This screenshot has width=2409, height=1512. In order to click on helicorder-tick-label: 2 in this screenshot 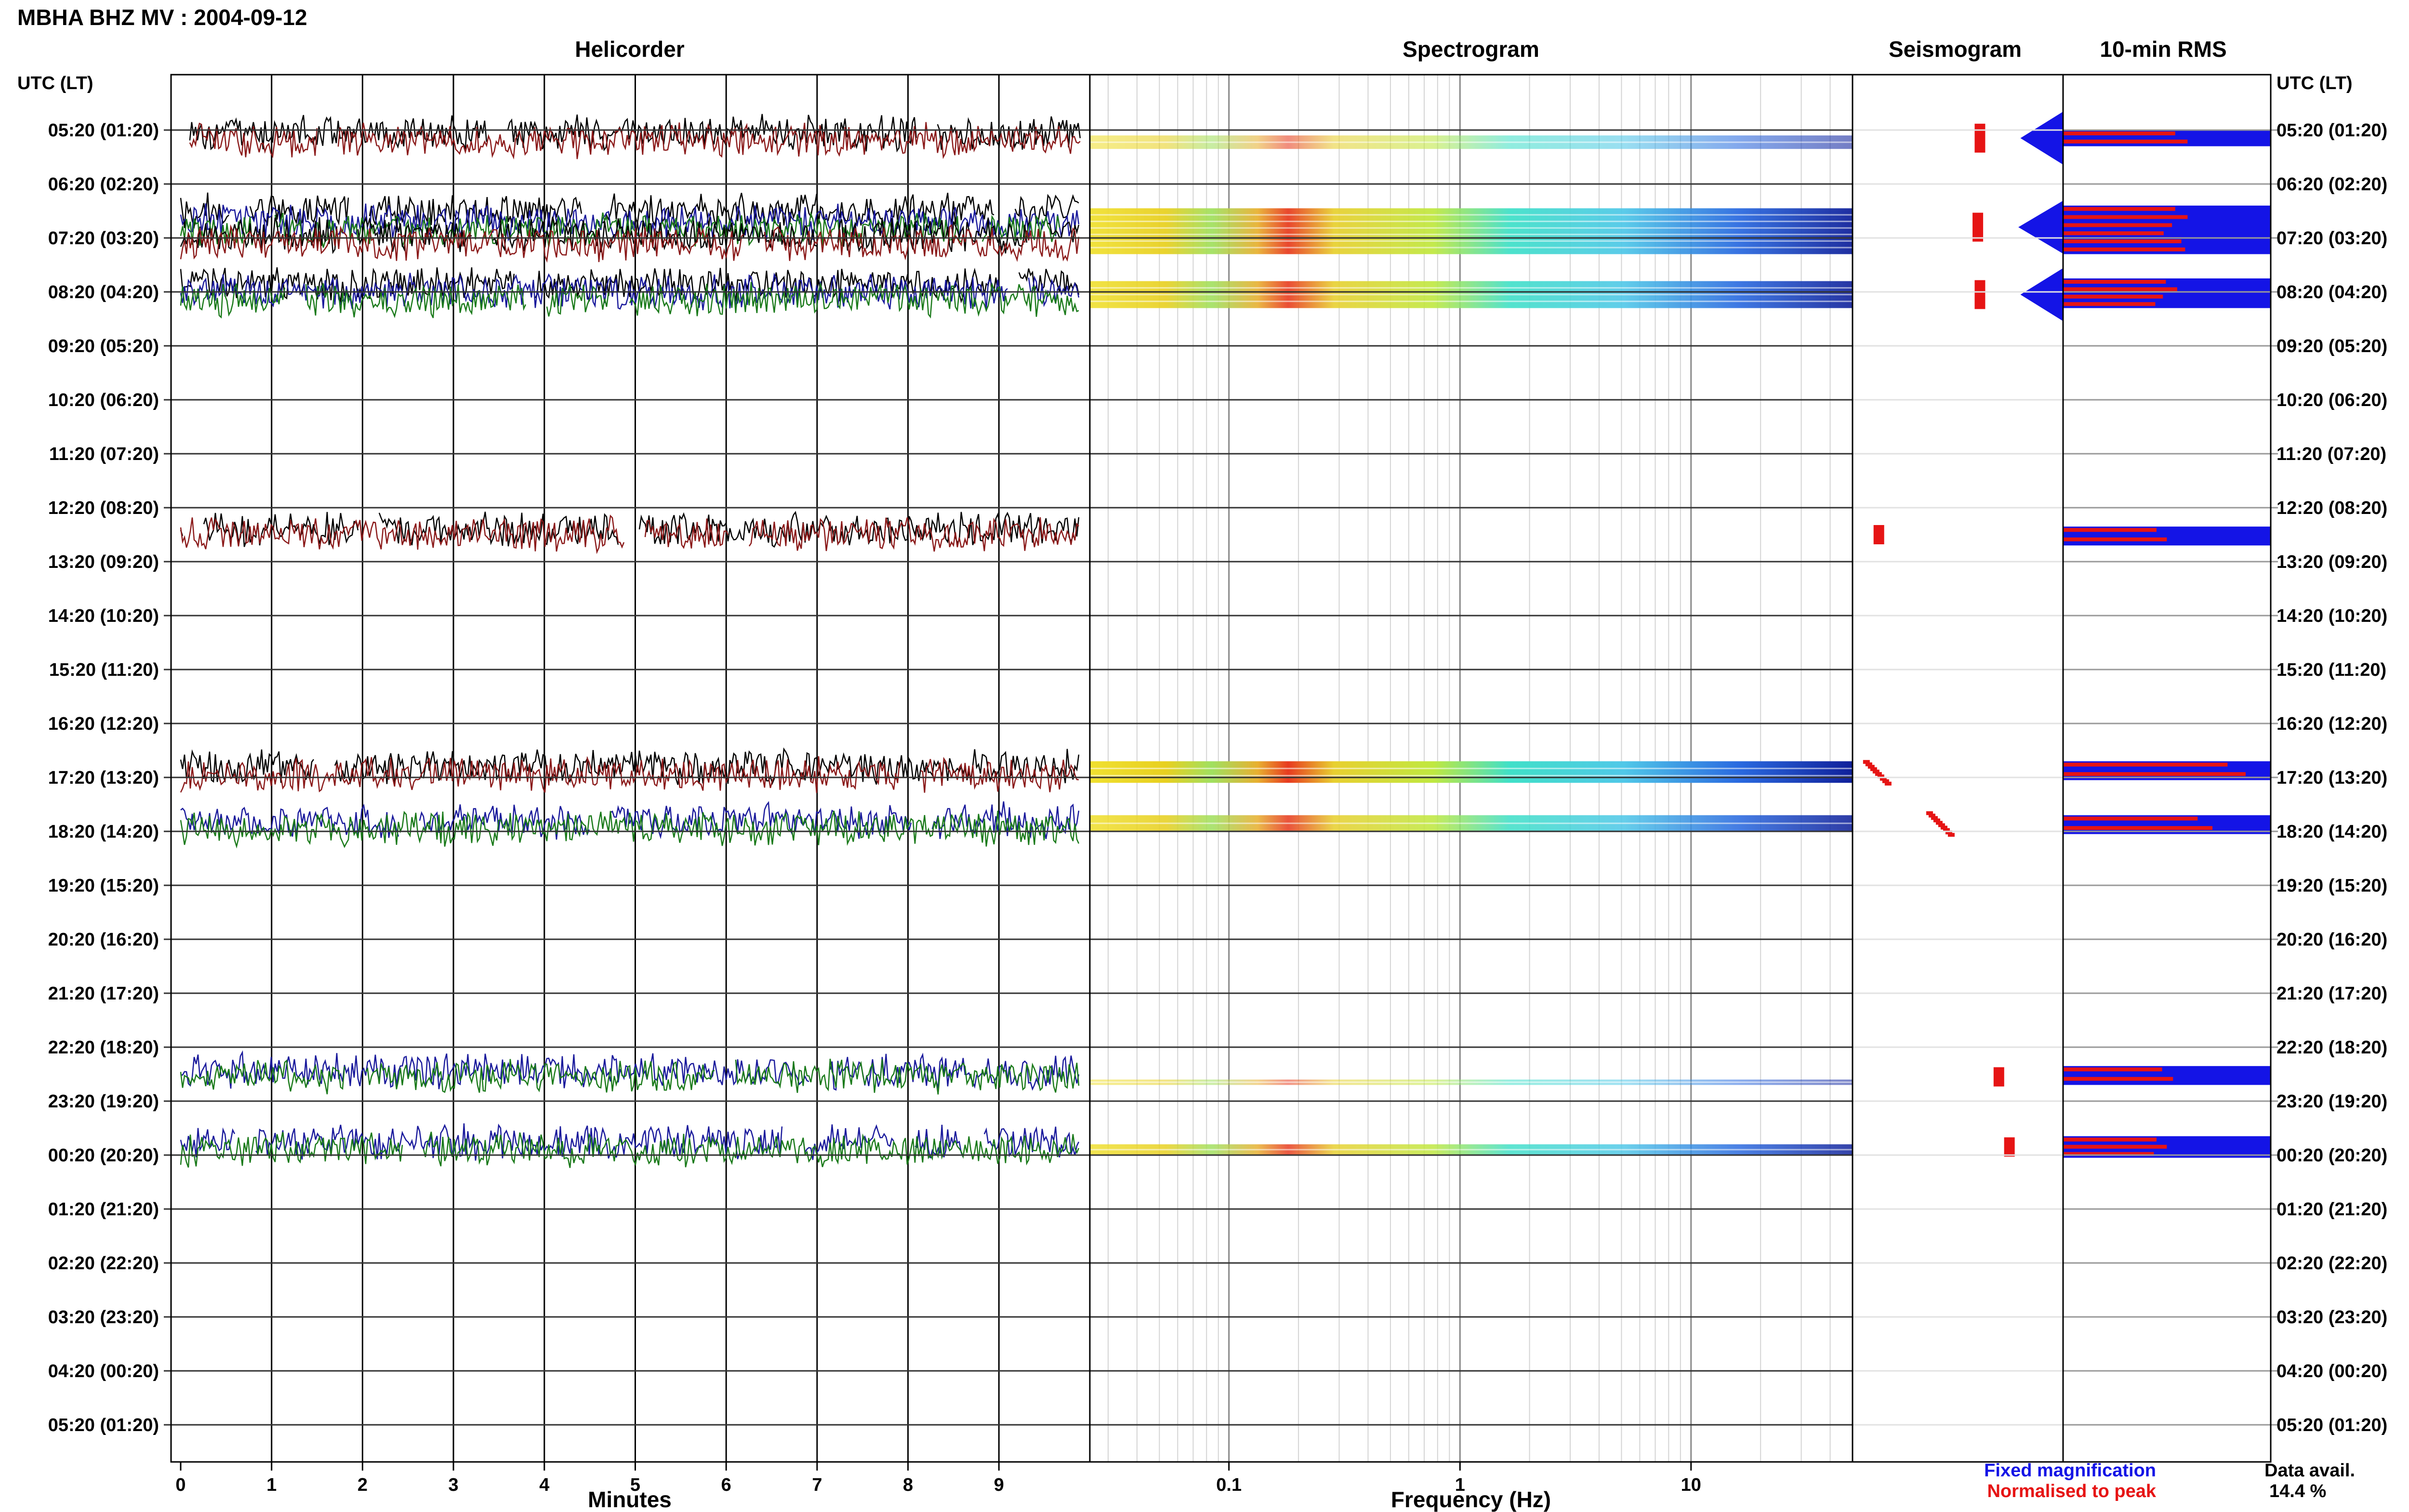, I will do `click(362, 1485)`.